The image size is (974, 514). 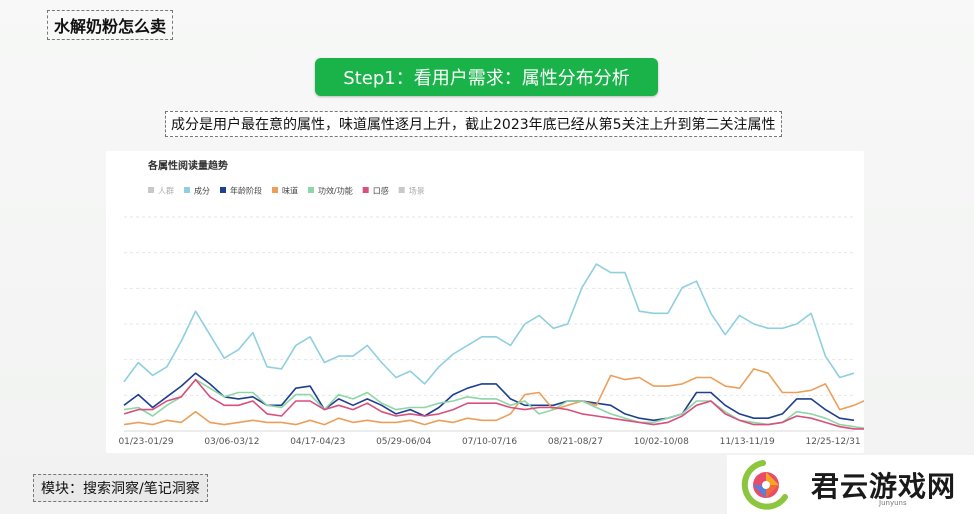 What do you see at coordinates (145, 442) in the screenshot?
I see `x-tick-label: 01/23-01/29` at bounding box center [145, 442].